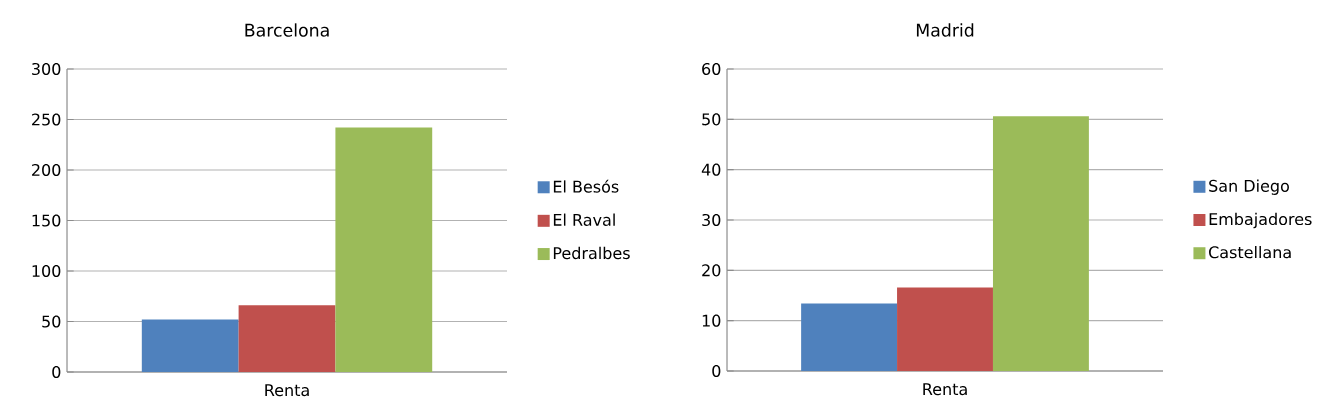 Image resolution: width=1337 pixels, height=408 pixels. Describe the element at coordinates (46, 69) in the screenshot. I see `y-tick-label: 300` at that location.